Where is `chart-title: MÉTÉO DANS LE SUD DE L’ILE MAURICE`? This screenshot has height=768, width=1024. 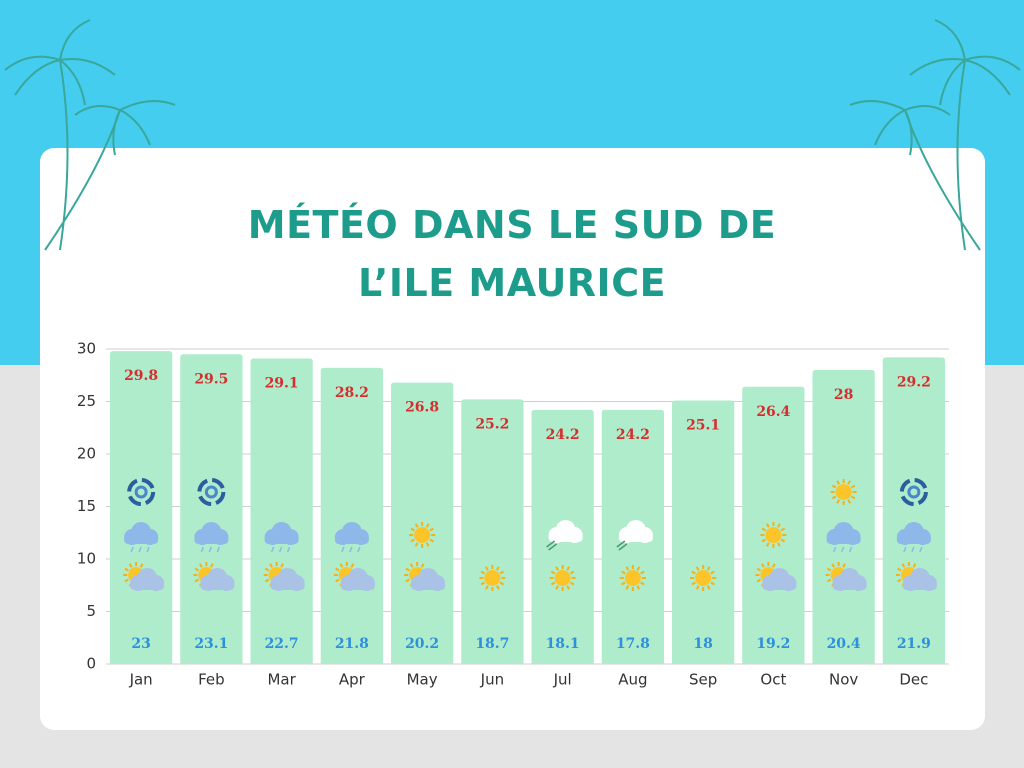 chart-title: MÉTÉO DANS LE SUD DE L’ILE MAURICE is located at coordinates (512, 254).